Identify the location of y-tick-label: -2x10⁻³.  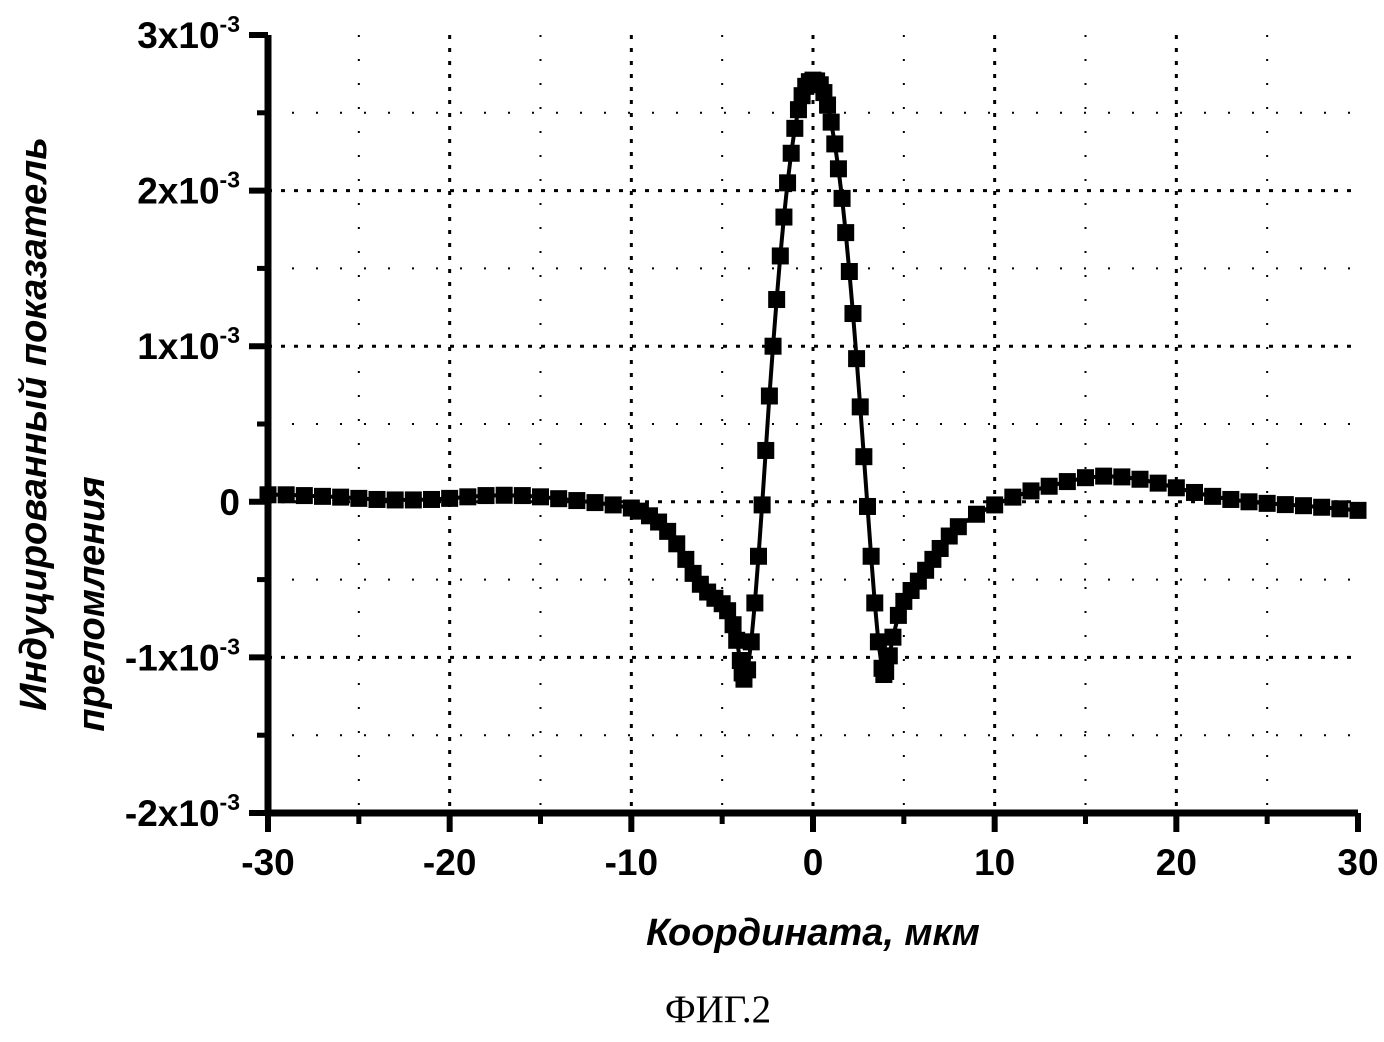
(182, 811).